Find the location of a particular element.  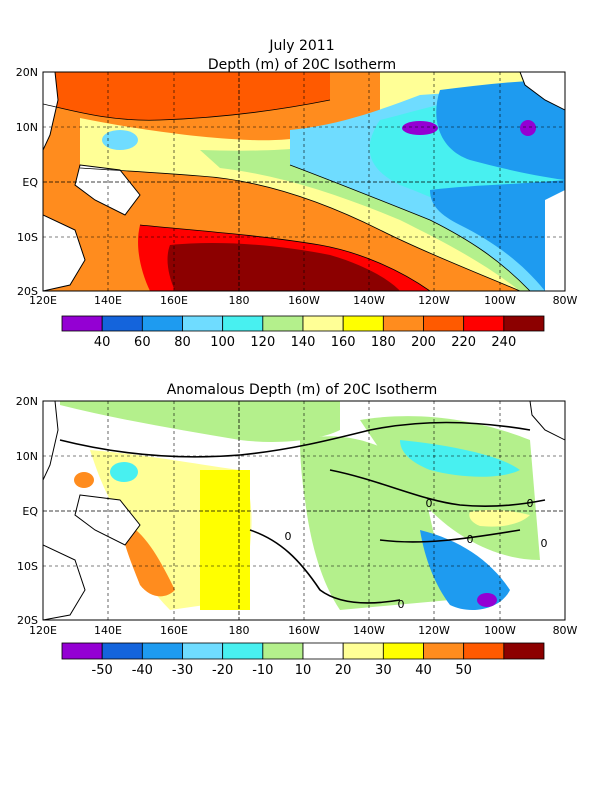

bottom-lon-tick: 140W is located at coordinates (369, 630).